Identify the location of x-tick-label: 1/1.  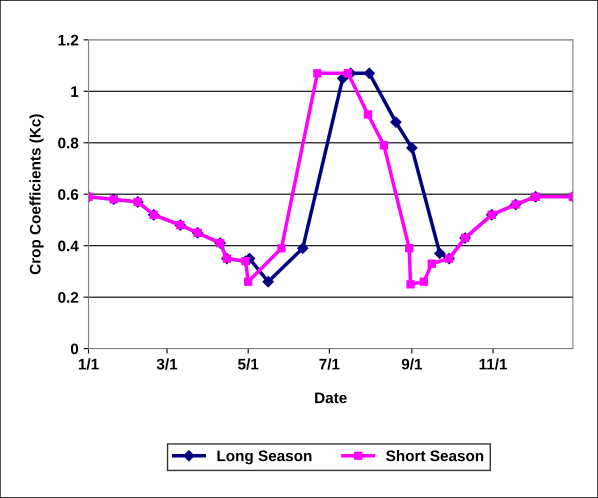
(88, 364).